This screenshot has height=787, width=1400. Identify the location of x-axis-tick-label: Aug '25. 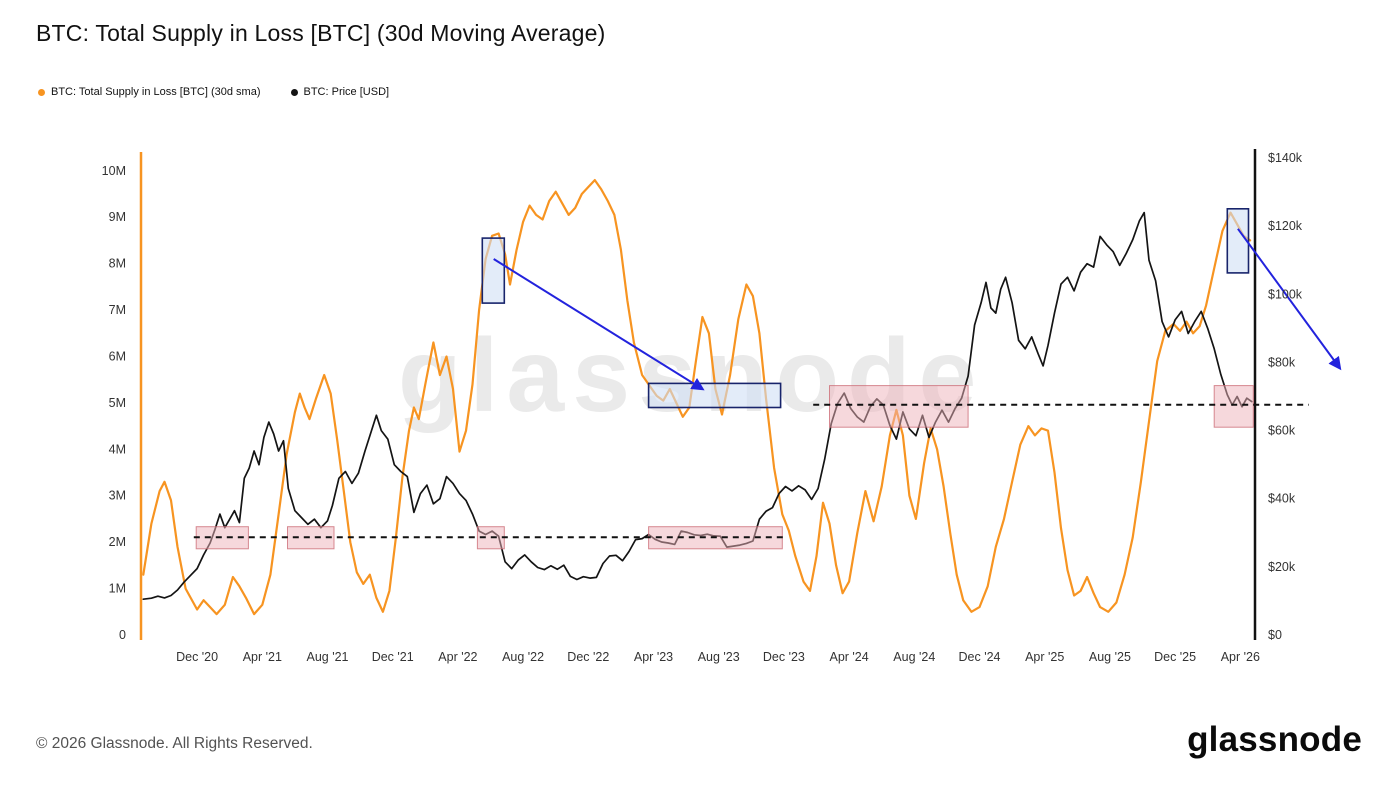
(1110, 657).